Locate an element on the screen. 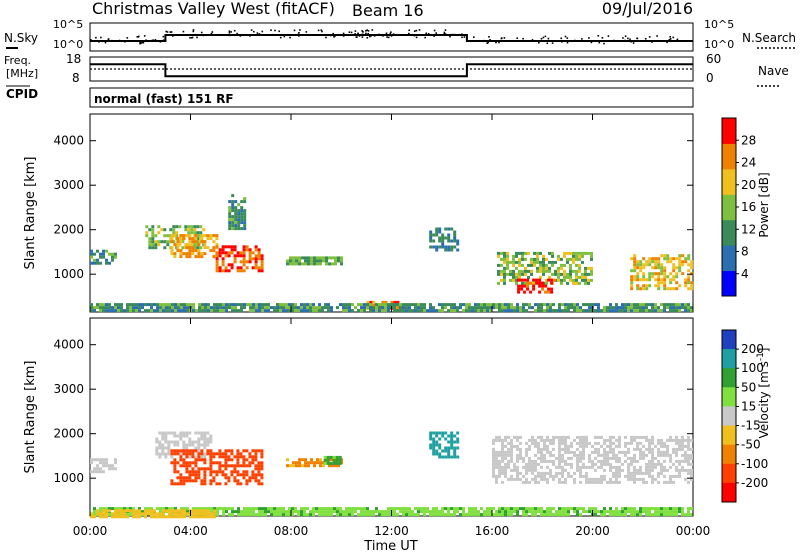 The image size is (800, 554). colorbar-tick-label: 100 is located at coordinates (752, 368).